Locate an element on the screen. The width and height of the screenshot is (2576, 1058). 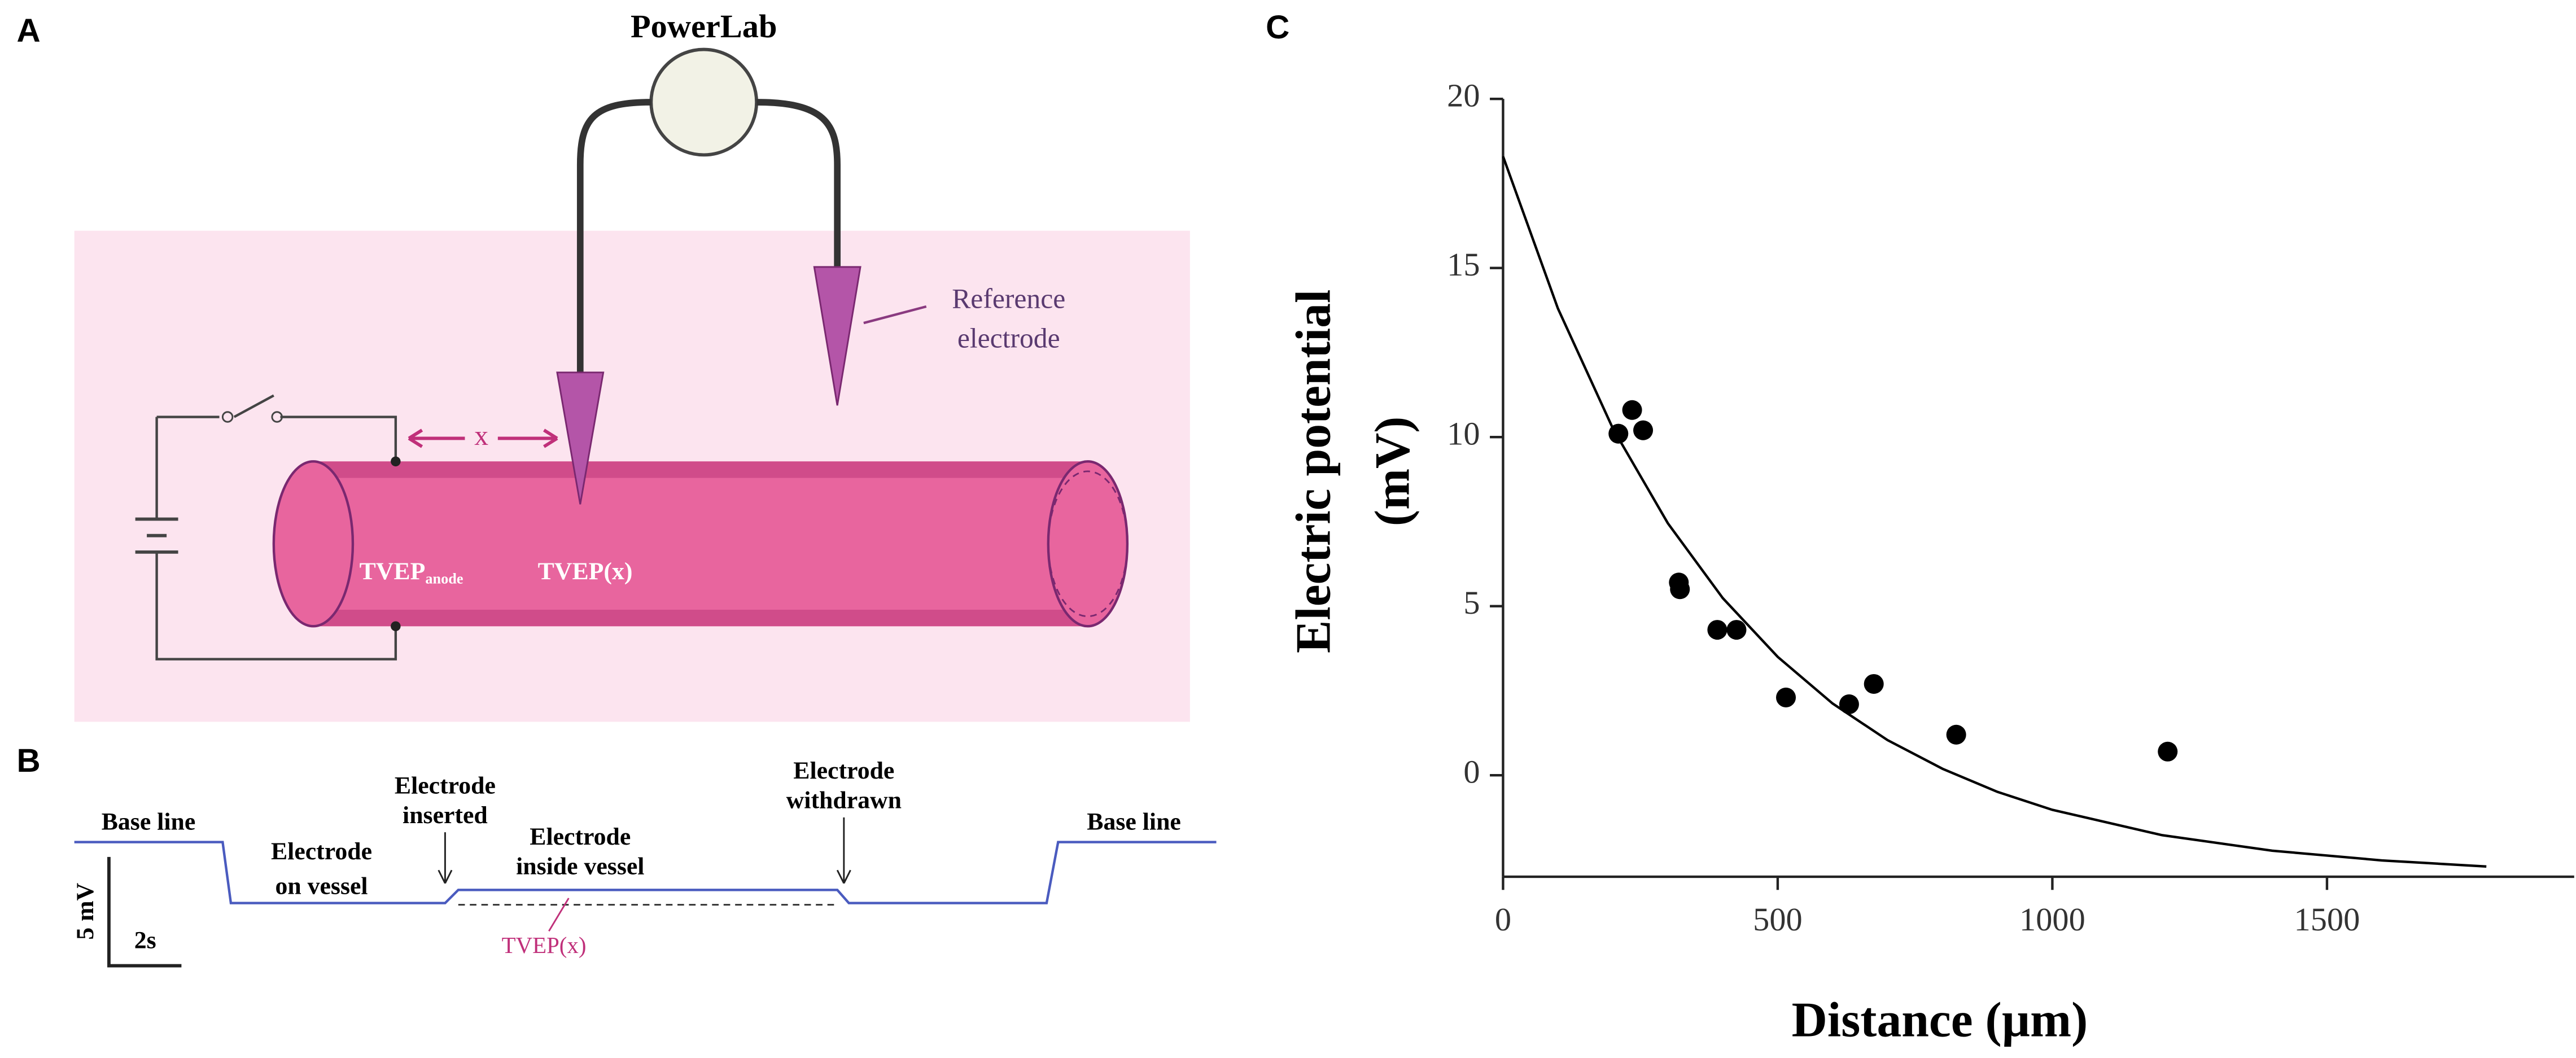
x-tick-label: 1000 is located at coordinates (2052, 919).